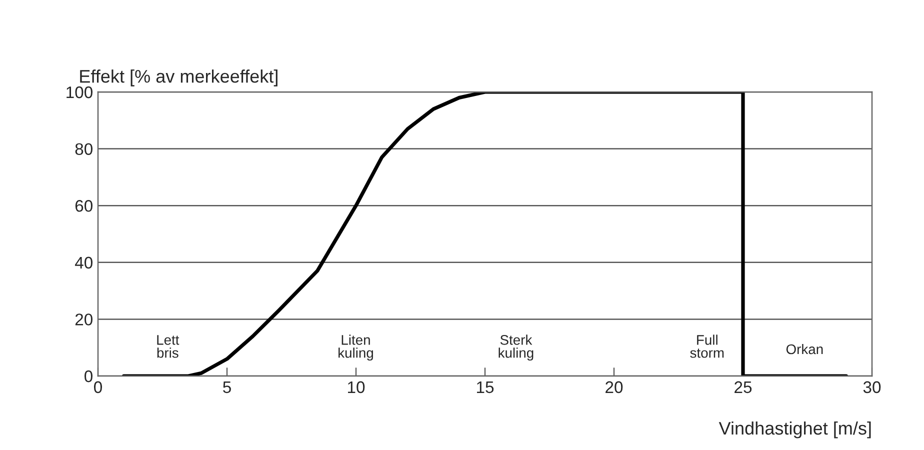  What do you see at coordinates (83, 320) in the screenshot?
I see `y-tick-label: 20` at bounding box center [83, 320].